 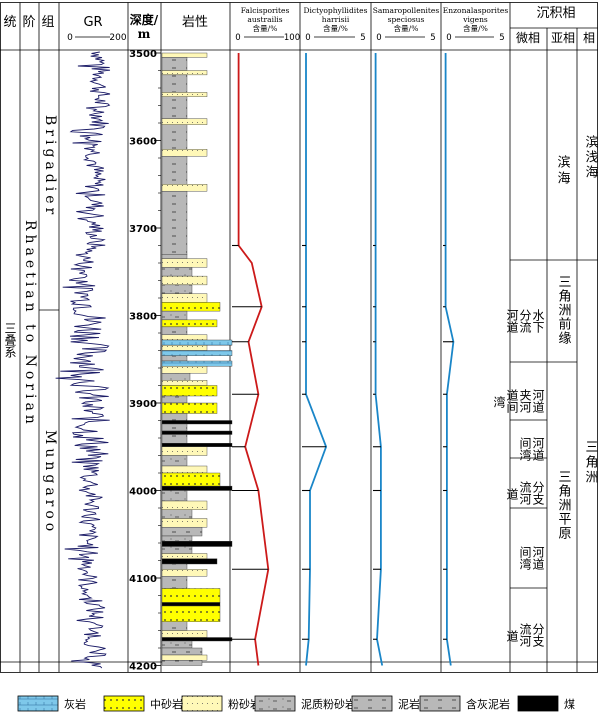 I want to click on facies-sub-shore: 滨海, so click(x=563, y=170).